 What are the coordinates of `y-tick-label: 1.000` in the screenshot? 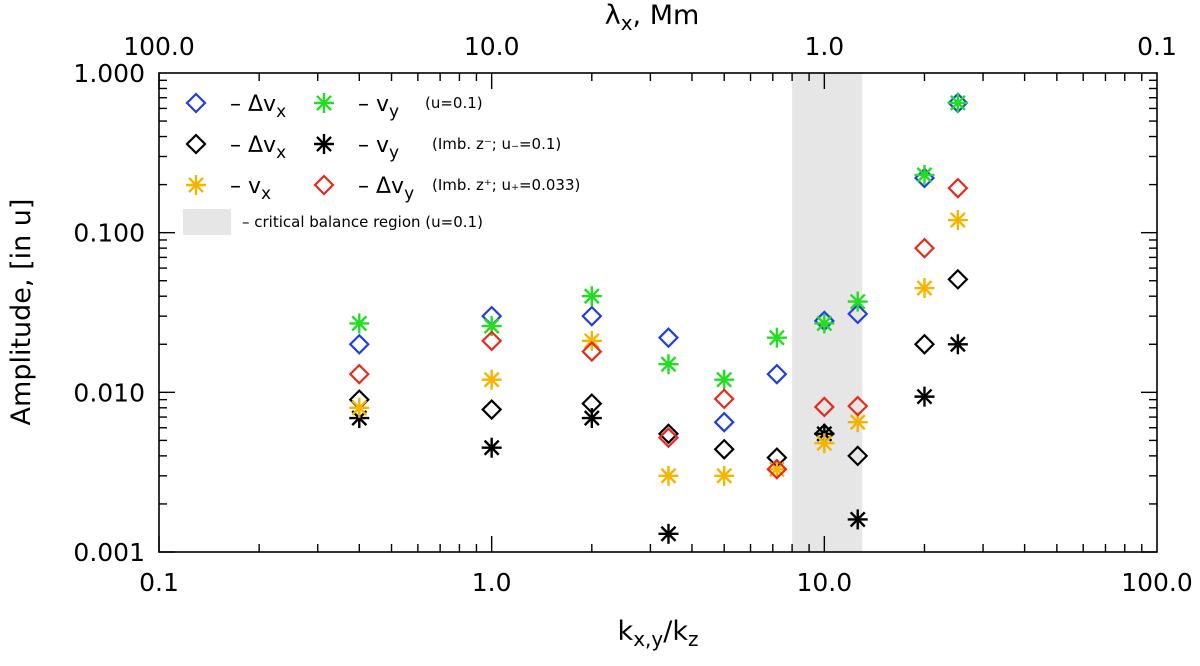 It's located at (109, 73).